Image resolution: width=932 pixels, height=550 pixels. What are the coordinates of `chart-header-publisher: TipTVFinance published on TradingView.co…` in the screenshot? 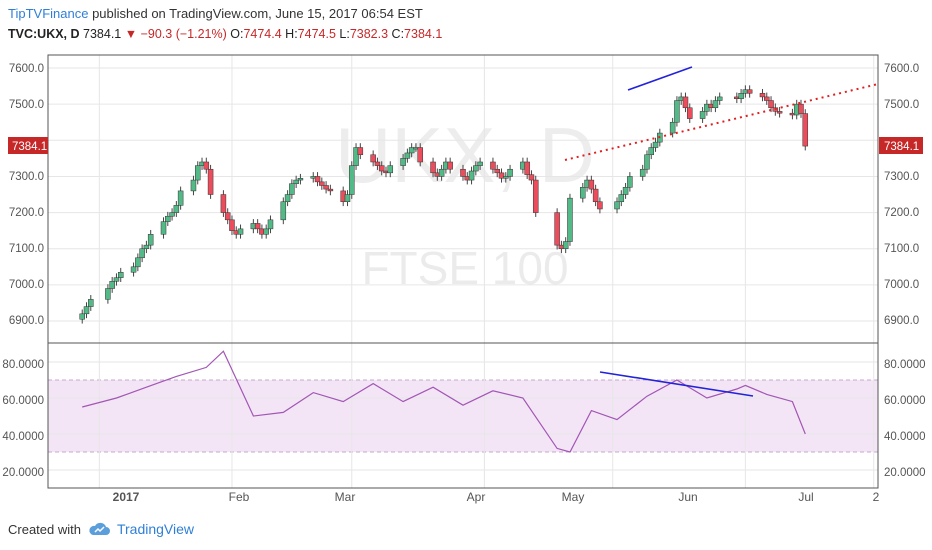 It's located at (215, 13).